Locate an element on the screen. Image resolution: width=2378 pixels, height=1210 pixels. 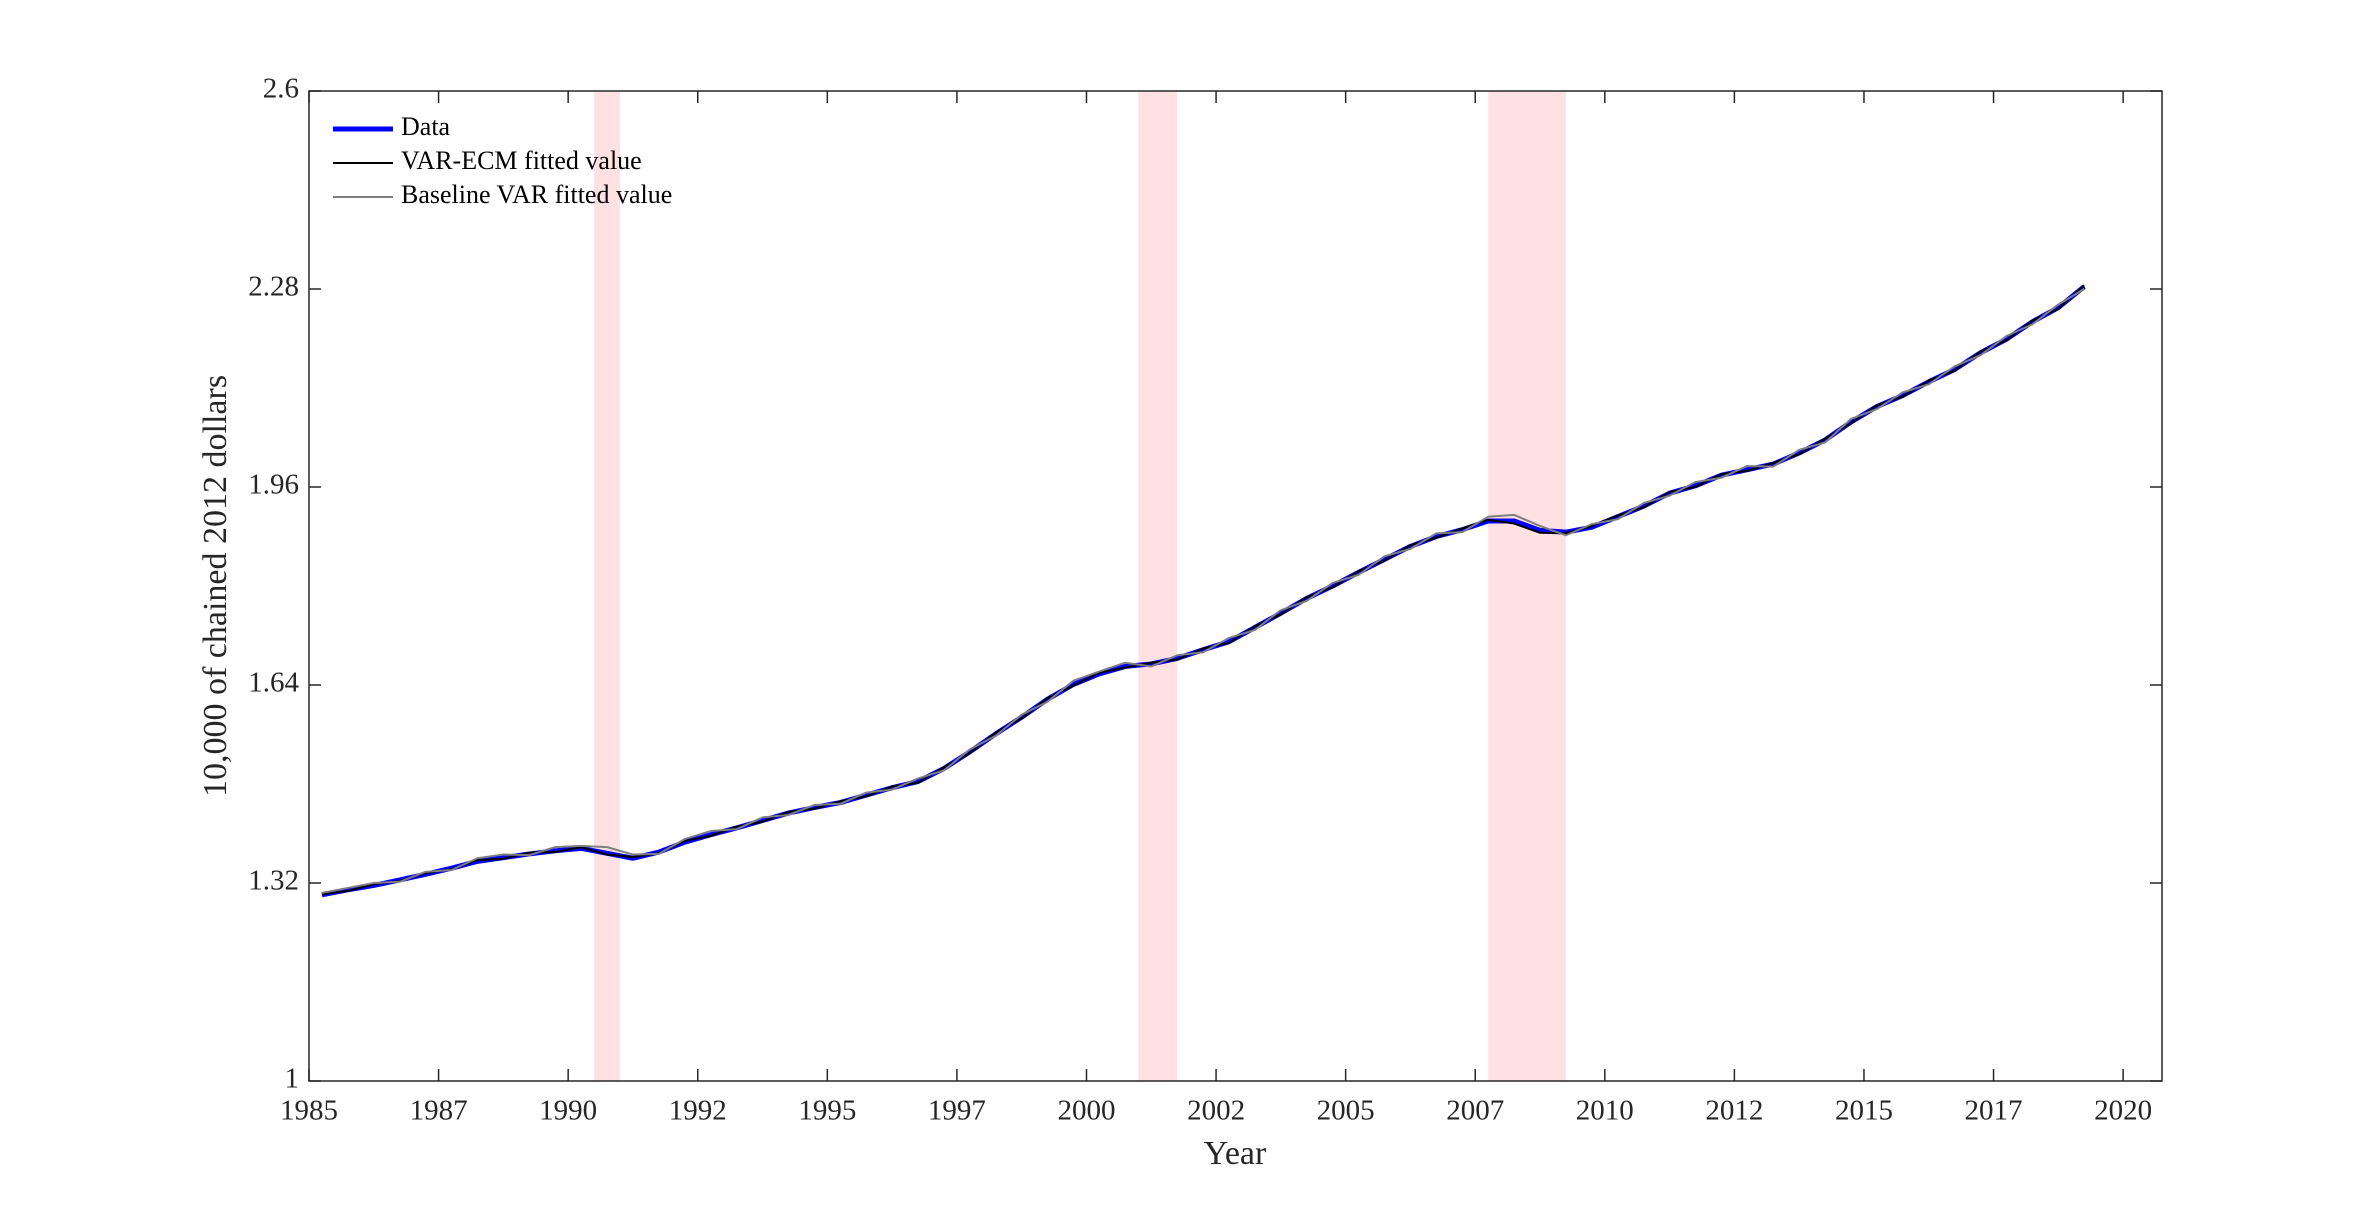
x-tick-label: 1995 is located at coordinates (827, 1111).